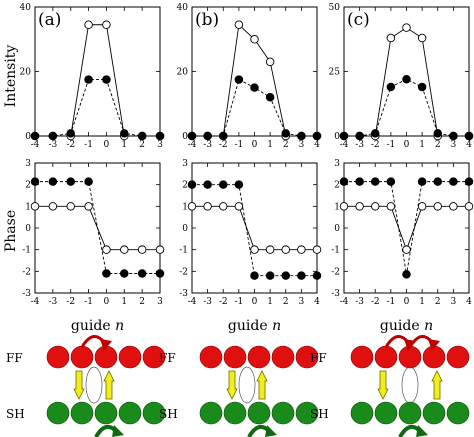 The width and height of the screenshot is (474, 437). I want to click on y-tick-label: -2, so click(26, 272).